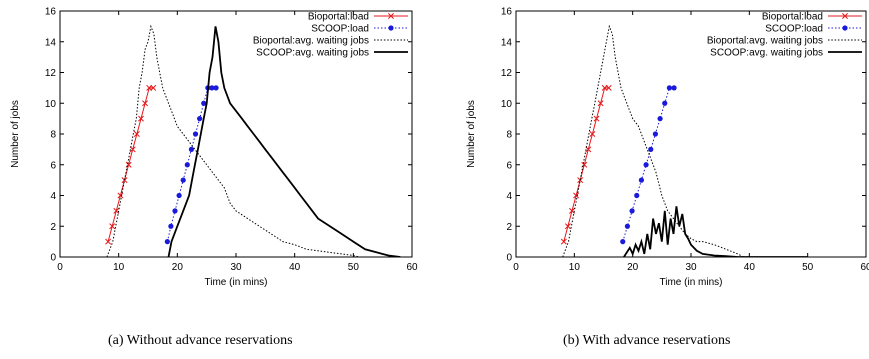 The width and height of the screenshot is (869, 359). What do you see at coordinates (178, 267) in the screenshot?
I see `x-tick-label: 20` at bounding box center [178, 267].